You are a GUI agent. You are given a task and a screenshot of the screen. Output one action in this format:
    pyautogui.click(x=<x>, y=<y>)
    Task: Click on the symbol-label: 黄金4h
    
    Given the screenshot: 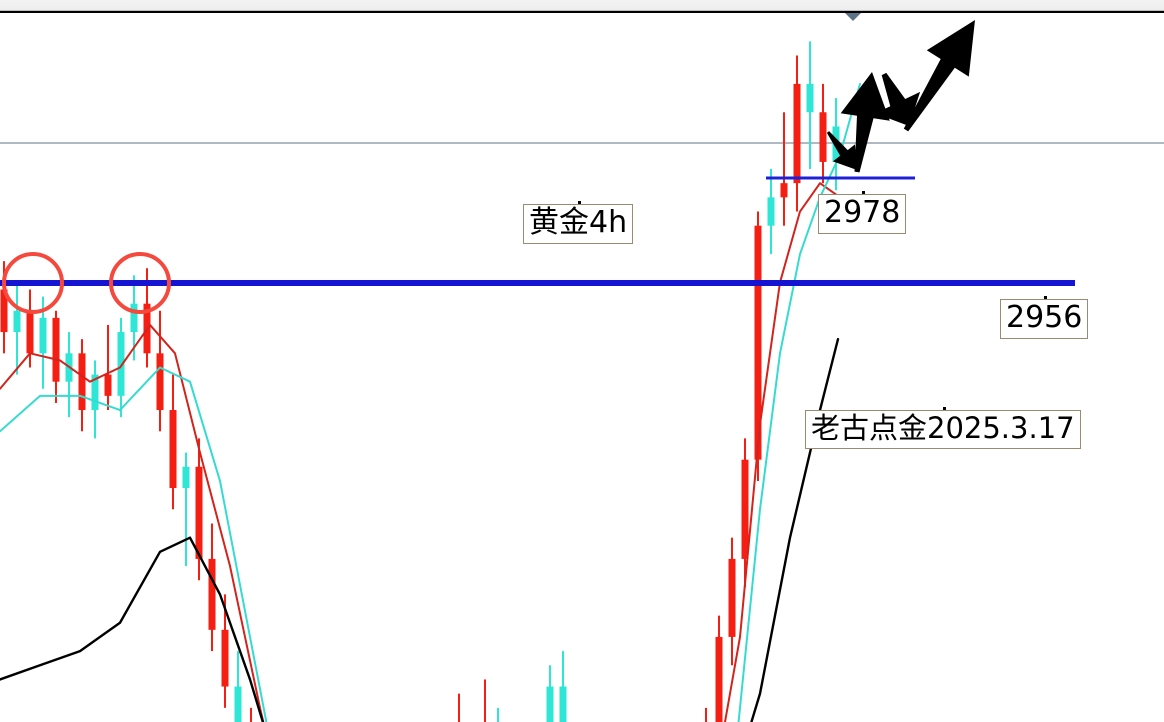 What is the action you would take?
    pyautogui.click(x=578, y=222)
    